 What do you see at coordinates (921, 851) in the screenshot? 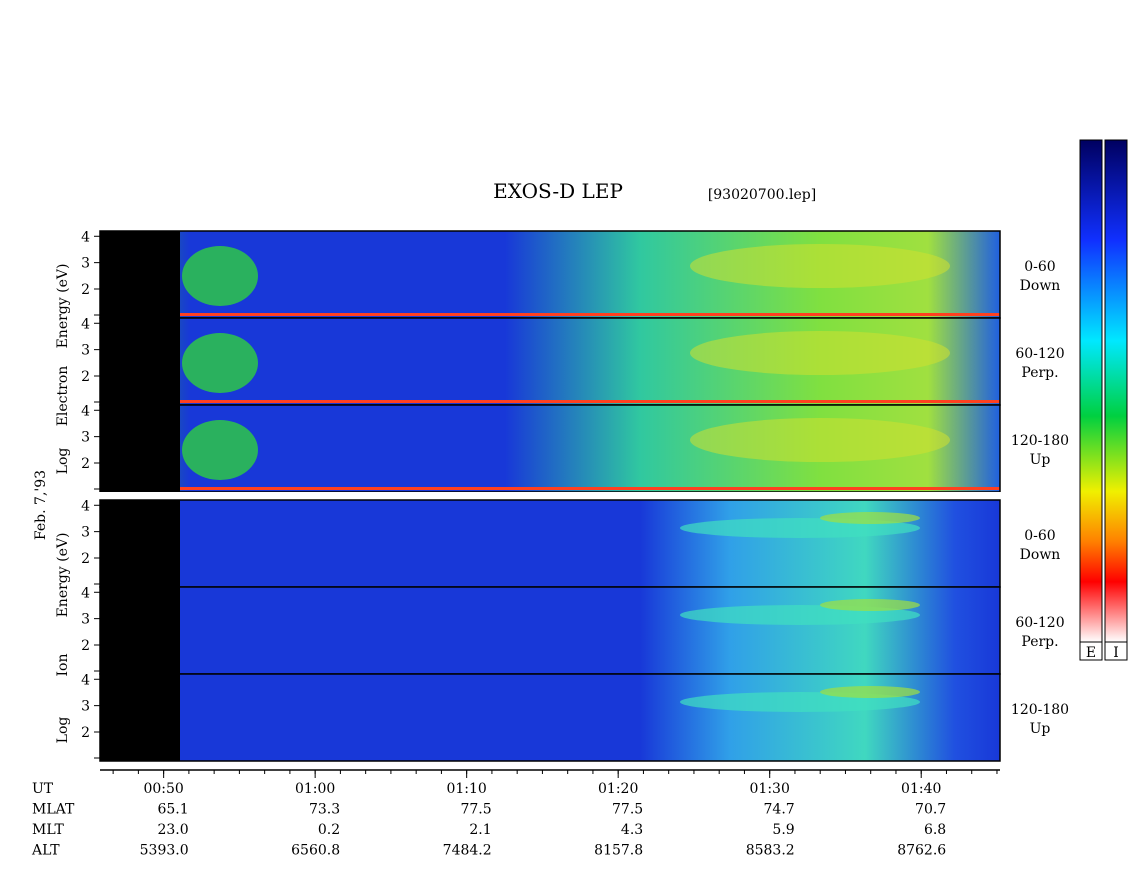
I see `ephemeris-value: 8762.6` at bounding box center [921, 851].